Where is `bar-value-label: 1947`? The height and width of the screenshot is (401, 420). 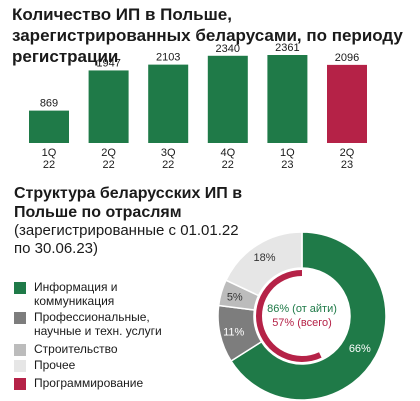
bar-value-label: 1947 is located at coordinates (108, 63).